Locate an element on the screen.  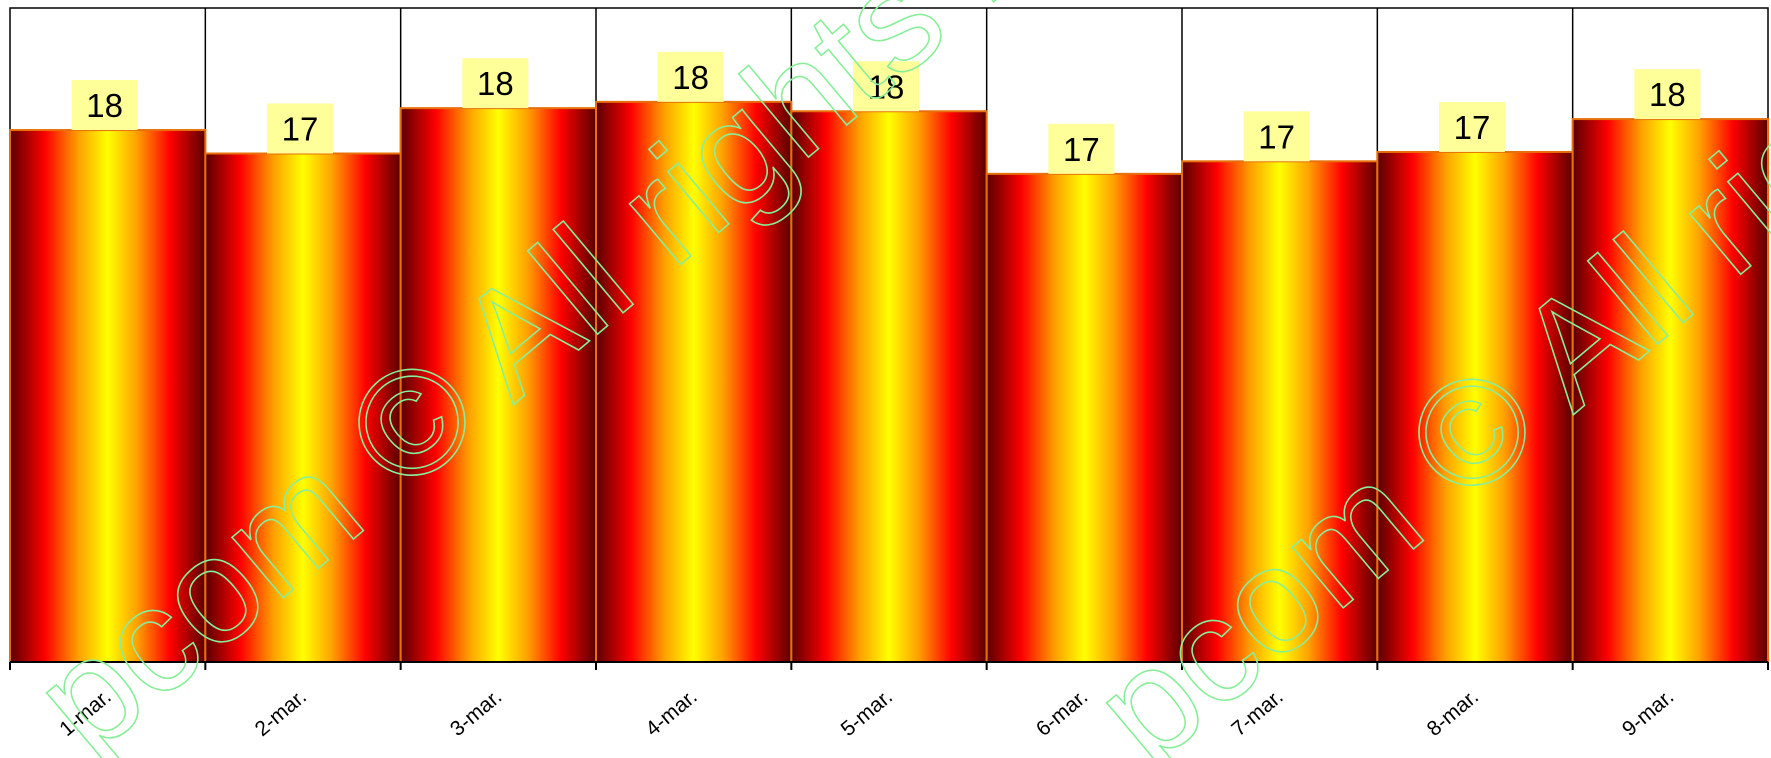
x-tick-label: 6-mar. is located at coordinates (1062, 713).